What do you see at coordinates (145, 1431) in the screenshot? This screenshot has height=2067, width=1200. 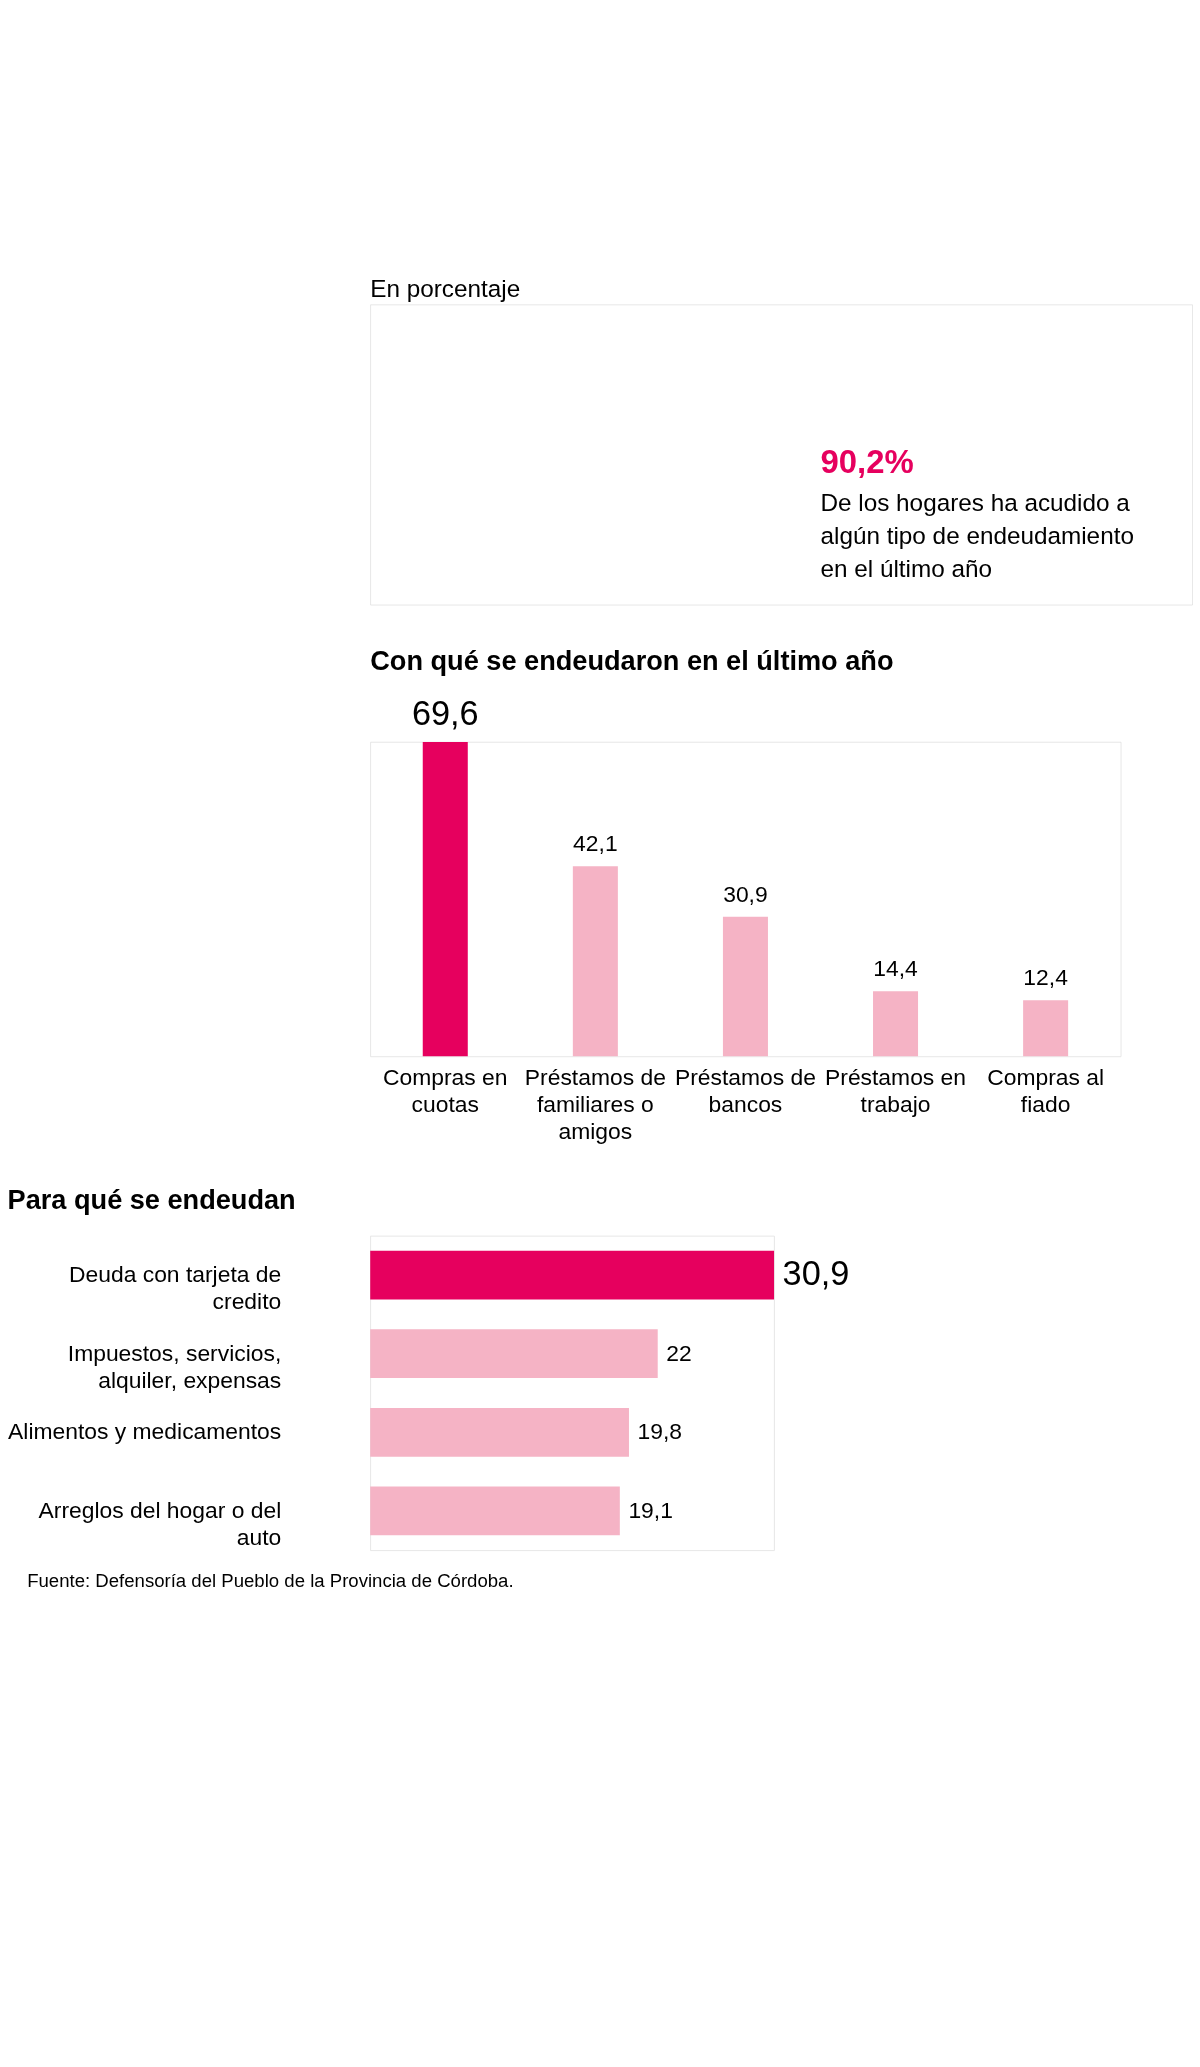 I see `y-tick-label: Alimentos y medicamentos` at bounding box center [145, 1431].